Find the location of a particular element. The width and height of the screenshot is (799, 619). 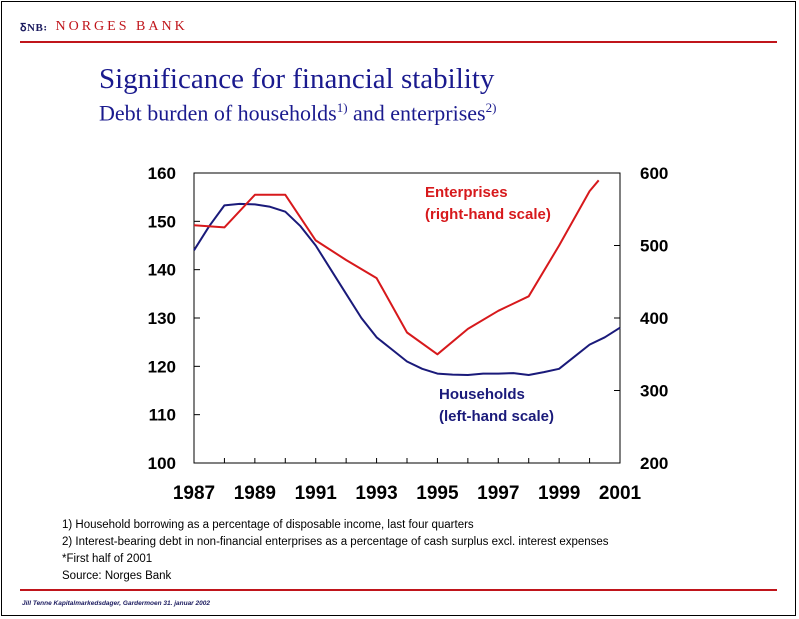

enterprises-scale-label: (right-hand scale) is located at coordinates (488, 214).